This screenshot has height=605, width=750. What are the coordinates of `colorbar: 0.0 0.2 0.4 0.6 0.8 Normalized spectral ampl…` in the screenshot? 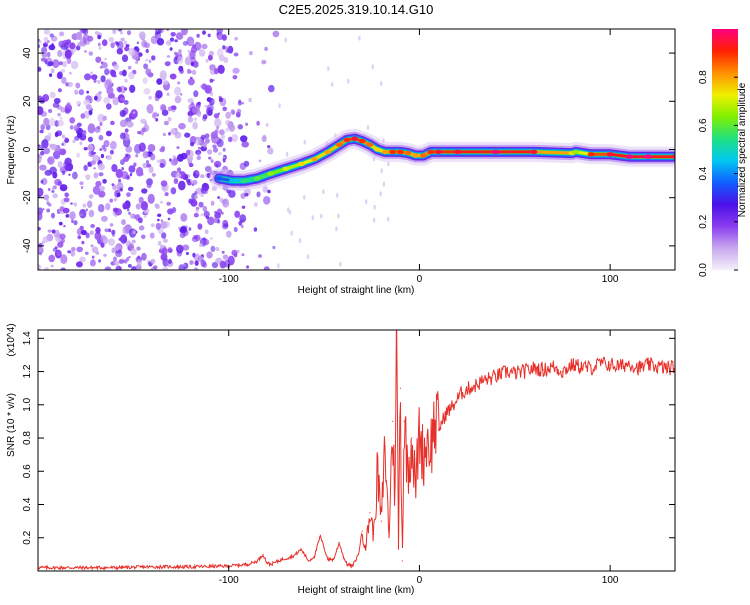 It's located at (723, 153).